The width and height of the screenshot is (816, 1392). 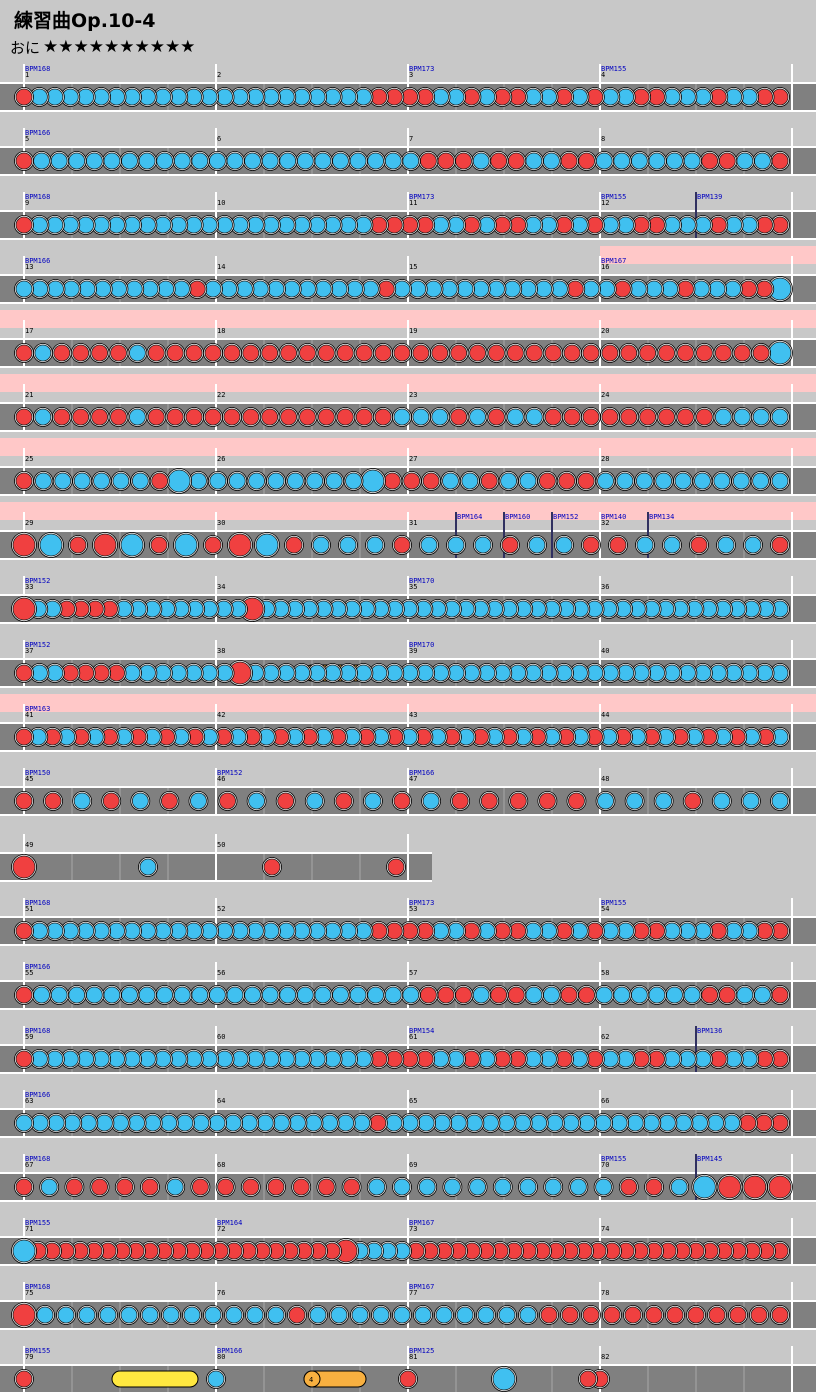 I want to click on bar-number: 2, so click(x=219, y=75).